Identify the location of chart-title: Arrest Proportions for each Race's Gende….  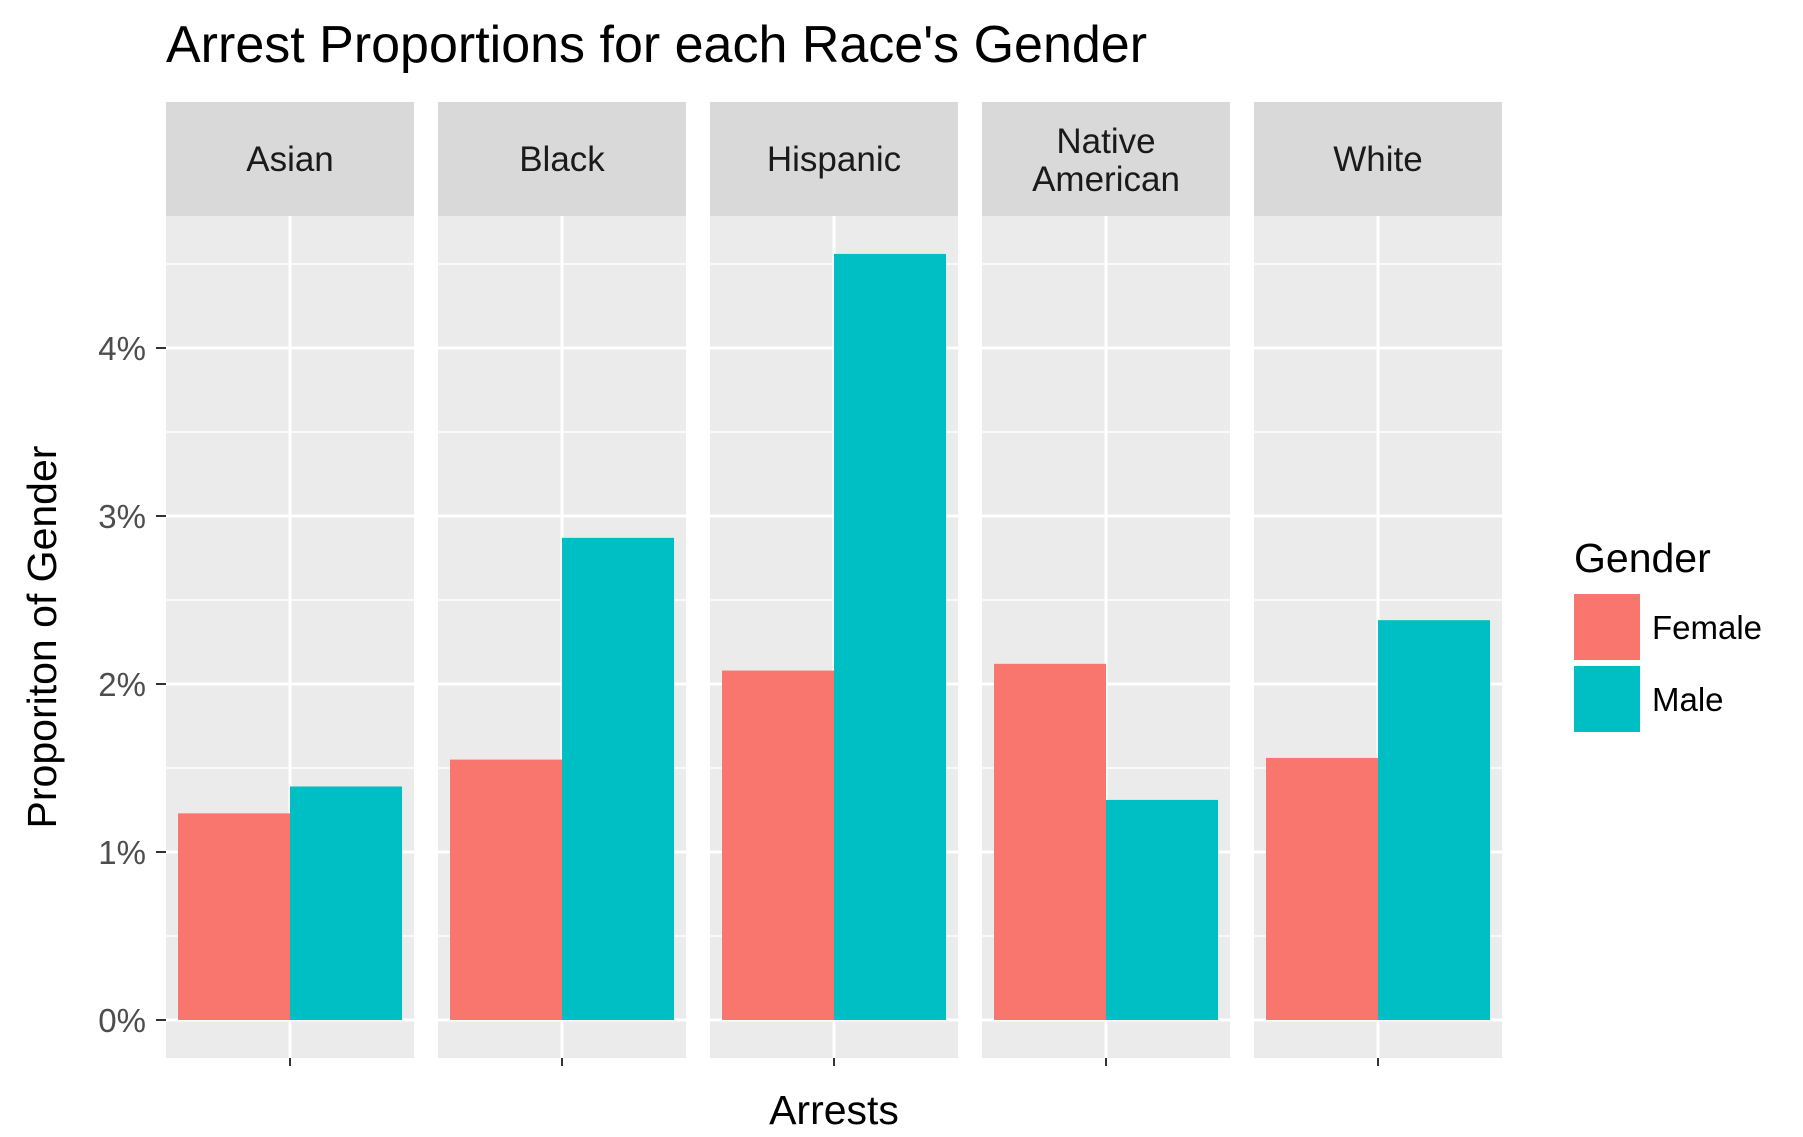
(656, 45).